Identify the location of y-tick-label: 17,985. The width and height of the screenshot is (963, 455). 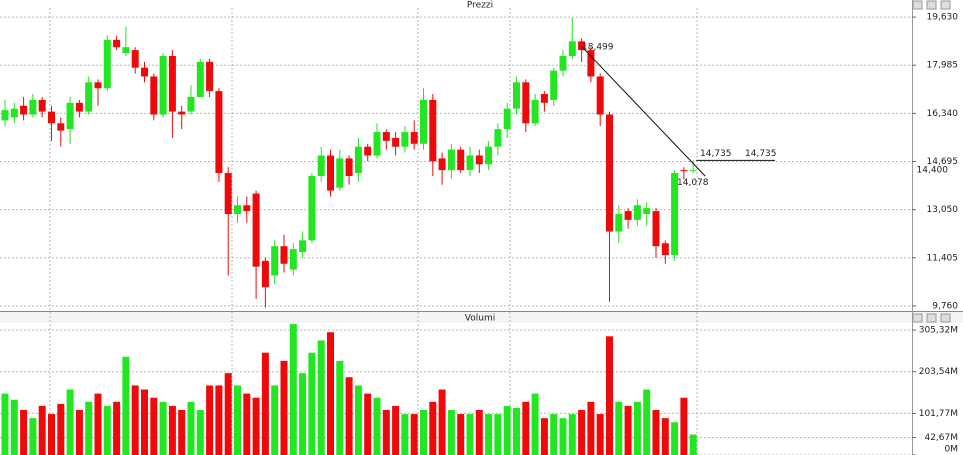
(943, 66).